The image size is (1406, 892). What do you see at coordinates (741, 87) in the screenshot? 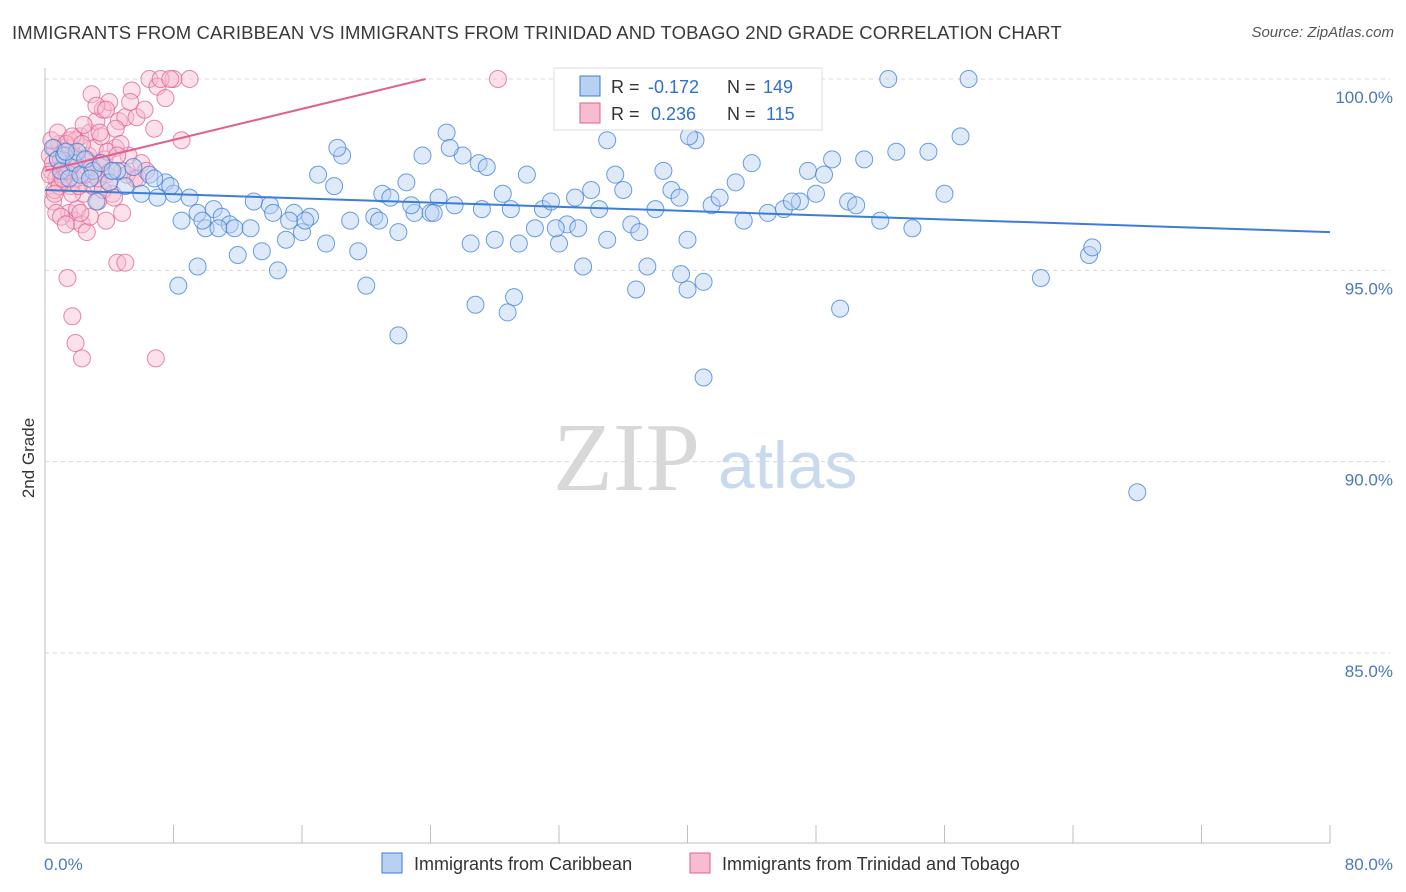
I see `blue-n-label: N =` at bounding box center [741, 87].